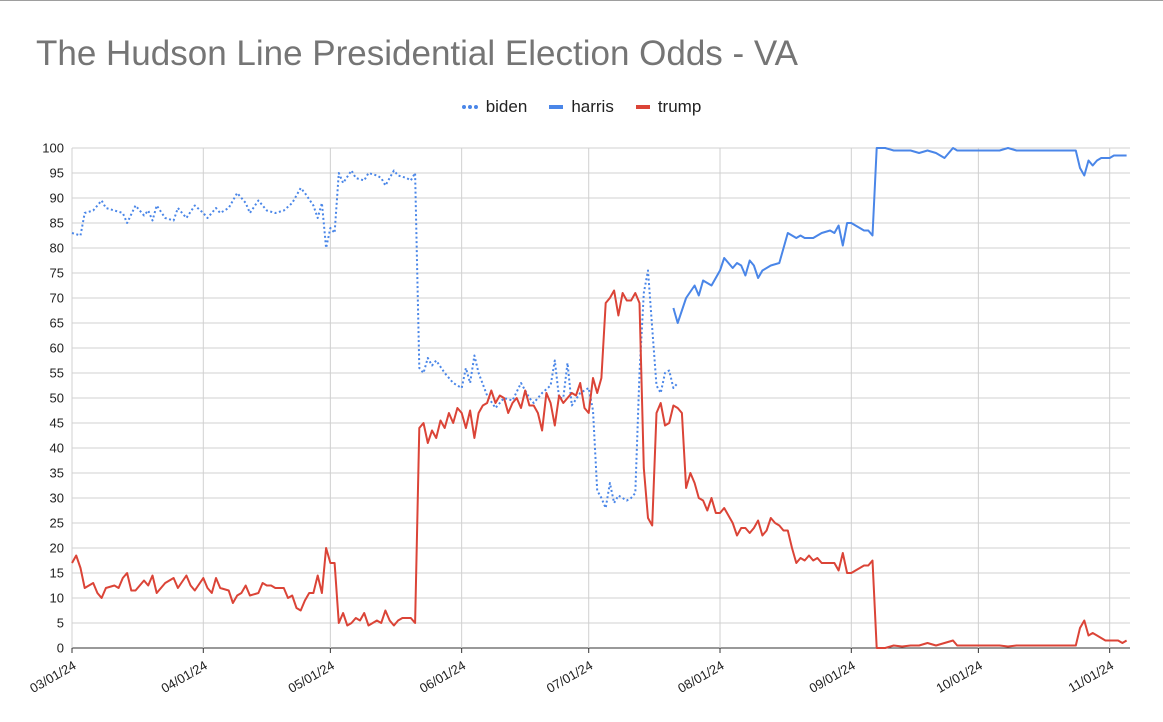 The width and height of the screenshot is (1163, 722). I want to click on x-tick-label-06/01/24: 06/01/24, so click(442, 677).